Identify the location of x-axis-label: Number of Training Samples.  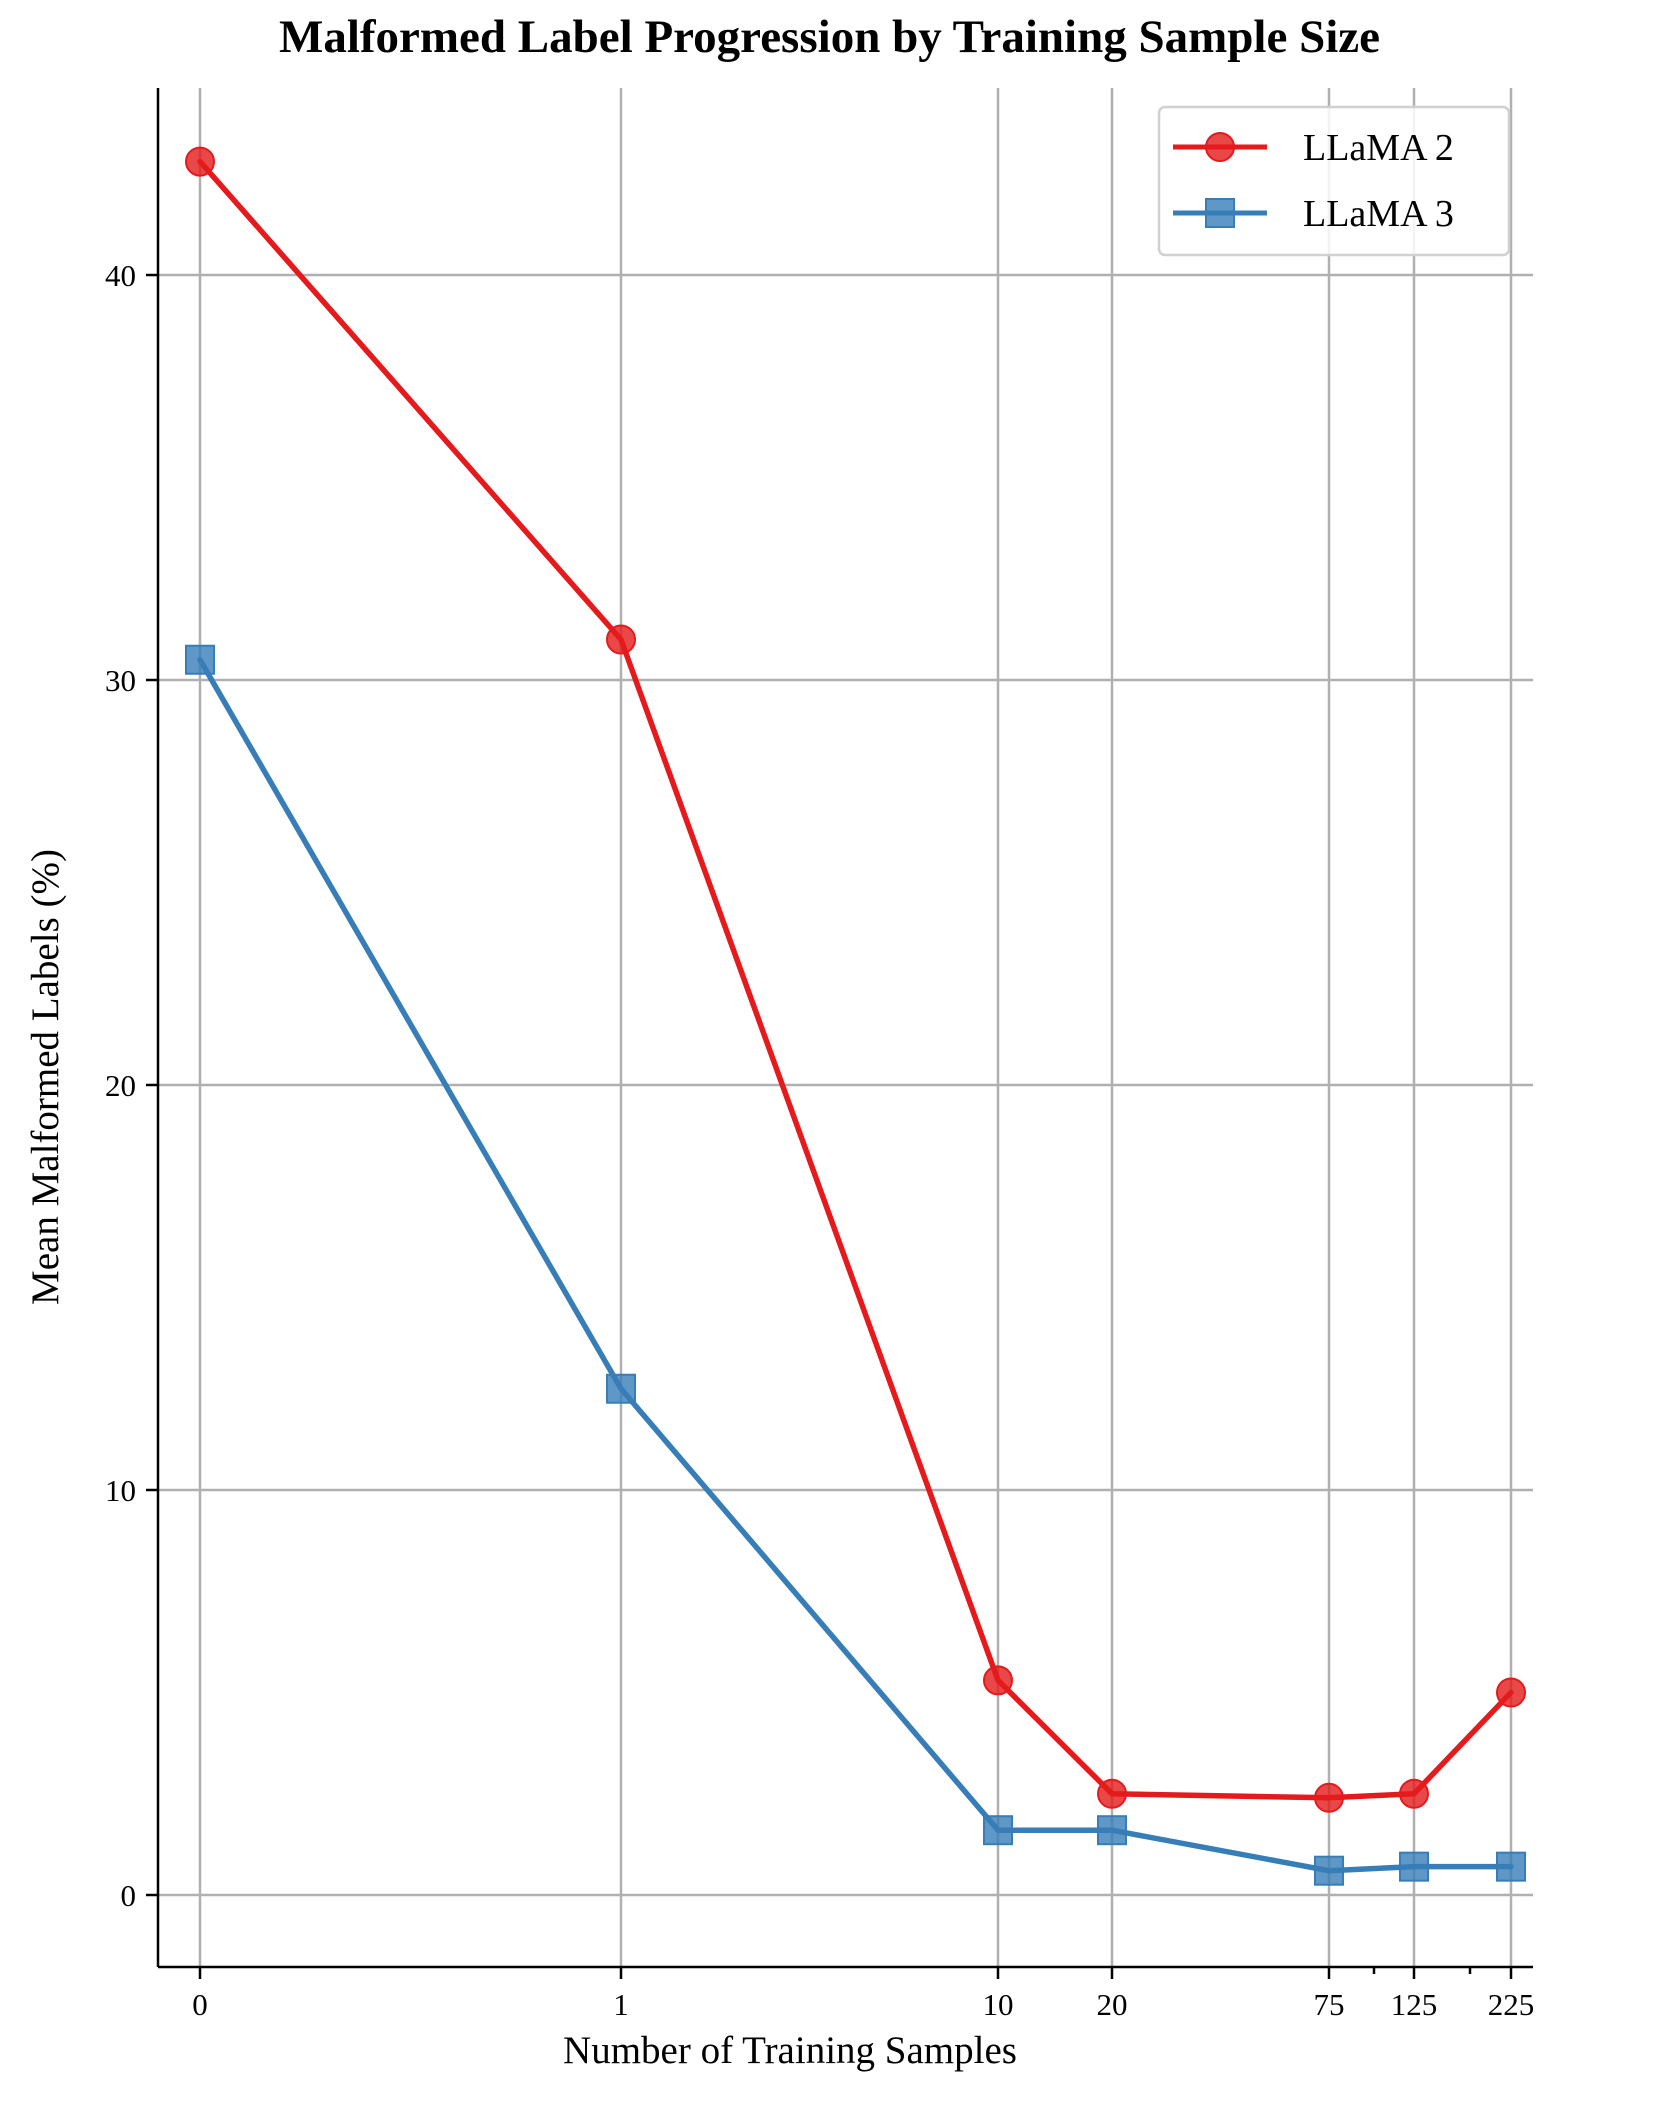
(790, 2050).